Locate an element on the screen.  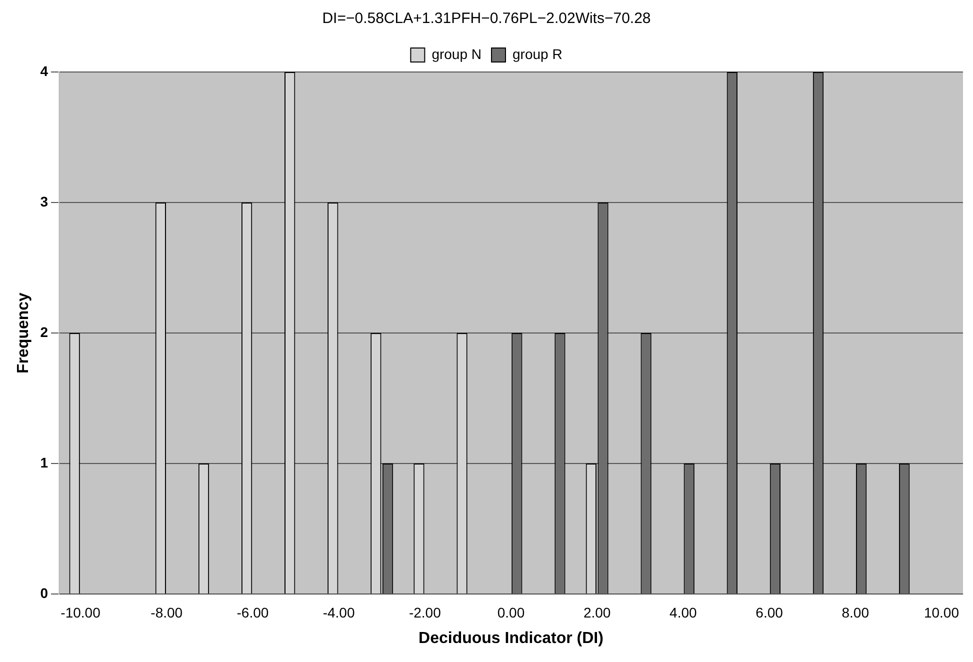
x-tick-label: 0.00 is located at coordinates (511, 612).